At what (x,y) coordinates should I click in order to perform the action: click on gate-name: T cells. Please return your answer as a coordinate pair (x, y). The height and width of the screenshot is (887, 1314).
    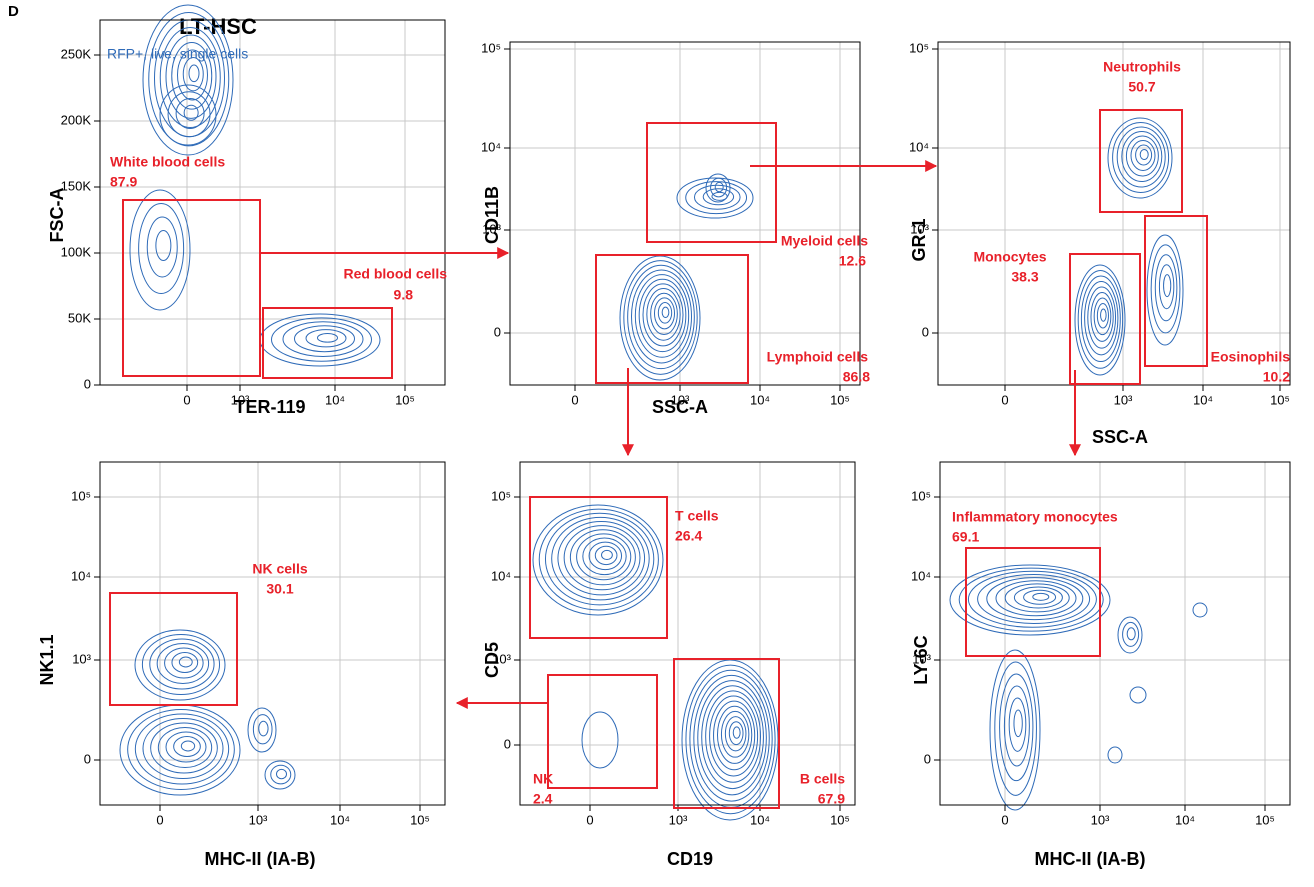
    Looking at the image, I should click on (697, 516).